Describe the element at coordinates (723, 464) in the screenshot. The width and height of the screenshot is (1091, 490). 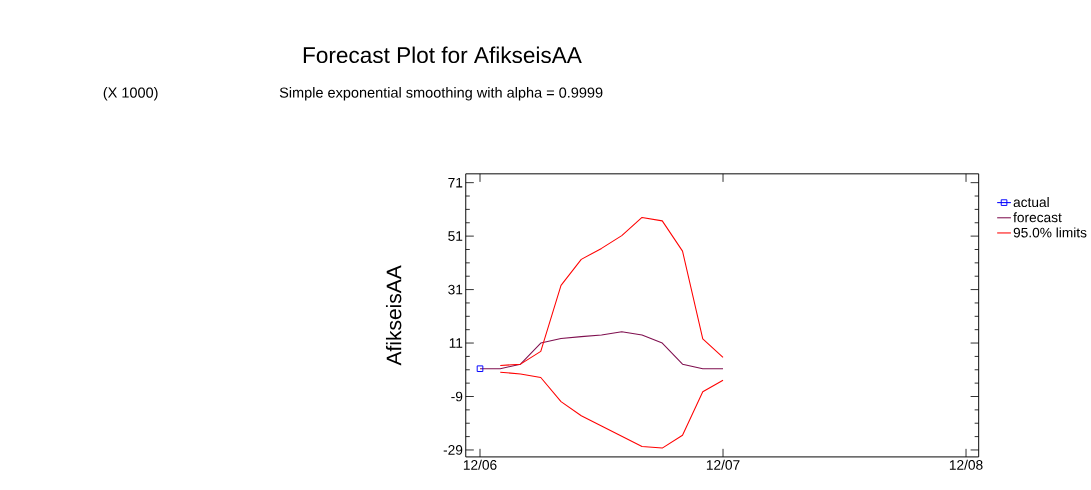
I see `x-tick-label: 12/07` at that location.